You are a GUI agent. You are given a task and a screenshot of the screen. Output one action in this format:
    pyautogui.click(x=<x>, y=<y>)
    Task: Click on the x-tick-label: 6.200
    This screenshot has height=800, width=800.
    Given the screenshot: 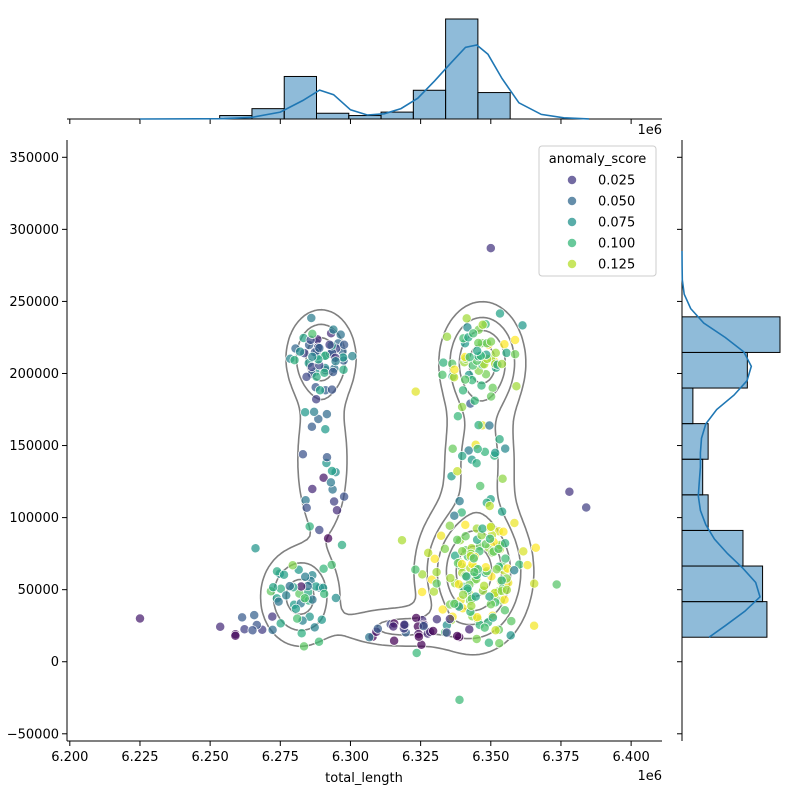 What is the action you would take?
    pyautogui.click(x=69, y=757)
    